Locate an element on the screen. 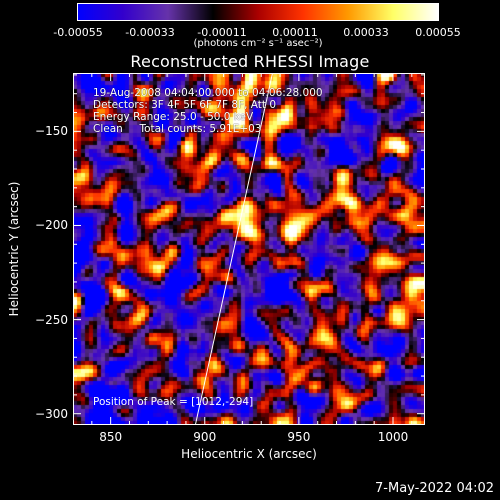  solar-limb-line is located at coordinates (234, 249).